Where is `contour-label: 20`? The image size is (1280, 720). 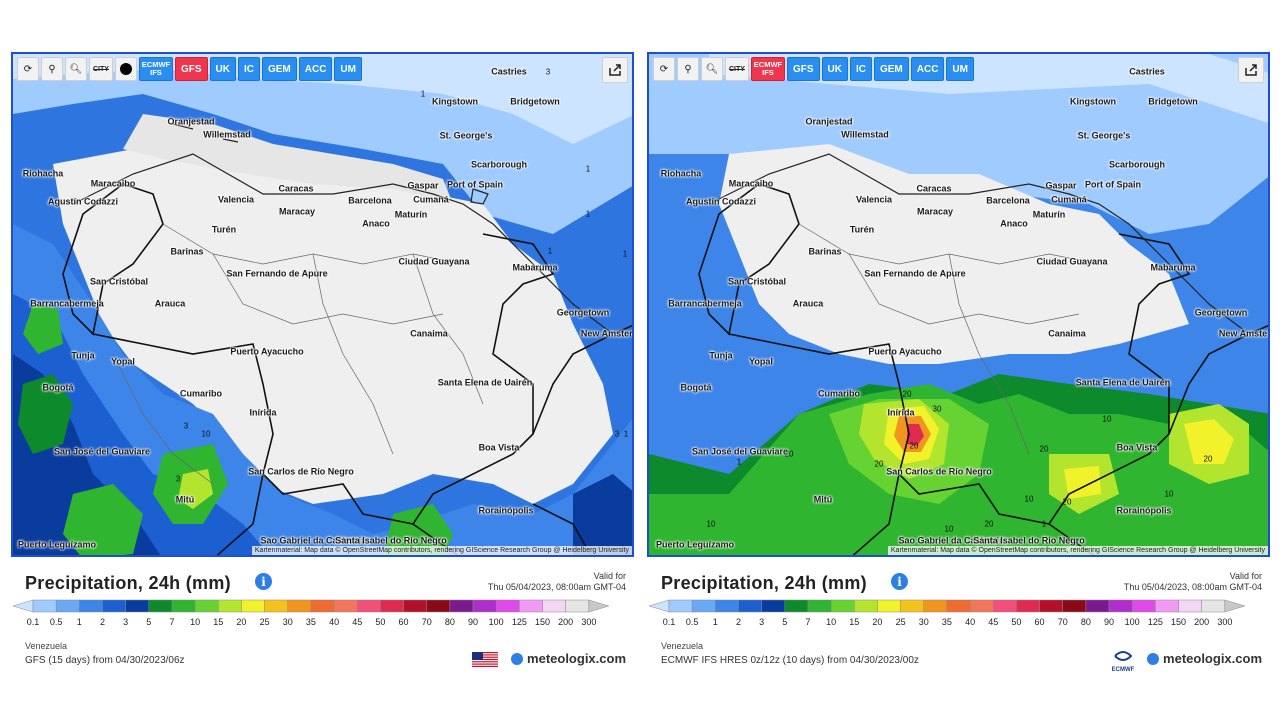
contour-label: 20 is located at coordinates (907, 394).